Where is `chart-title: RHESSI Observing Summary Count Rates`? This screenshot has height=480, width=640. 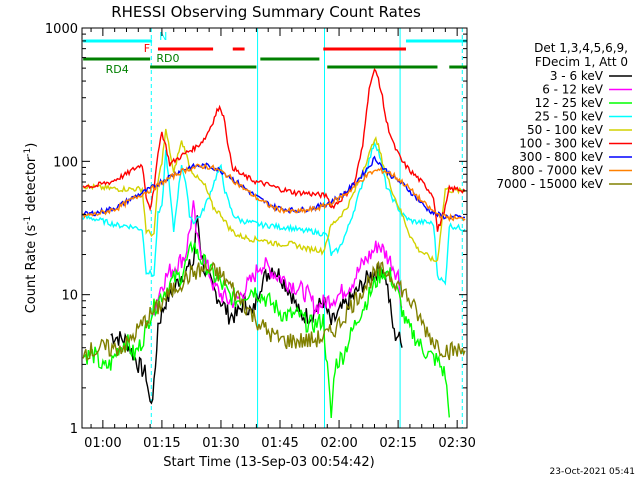 chart-title: RHESSI Observing Summary Count Rates is located at coordinates (266, 12).